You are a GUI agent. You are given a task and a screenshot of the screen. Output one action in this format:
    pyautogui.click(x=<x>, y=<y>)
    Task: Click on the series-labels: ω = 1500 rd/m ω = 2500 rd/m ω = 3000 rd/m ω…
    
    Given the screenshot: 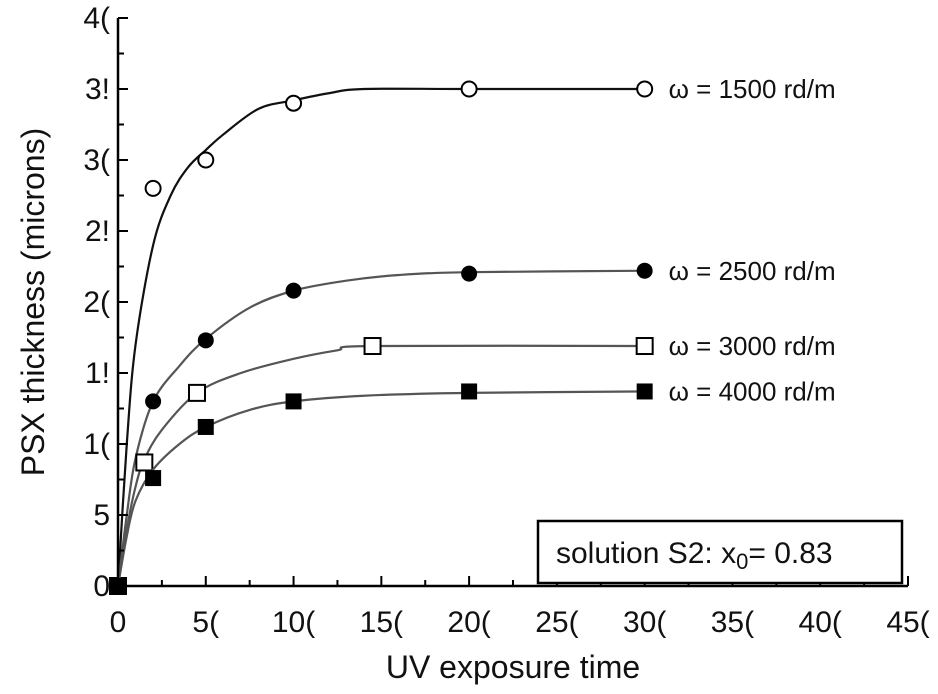 What is the action you would take?
    pyautogui.click(x=752, y=240)
    